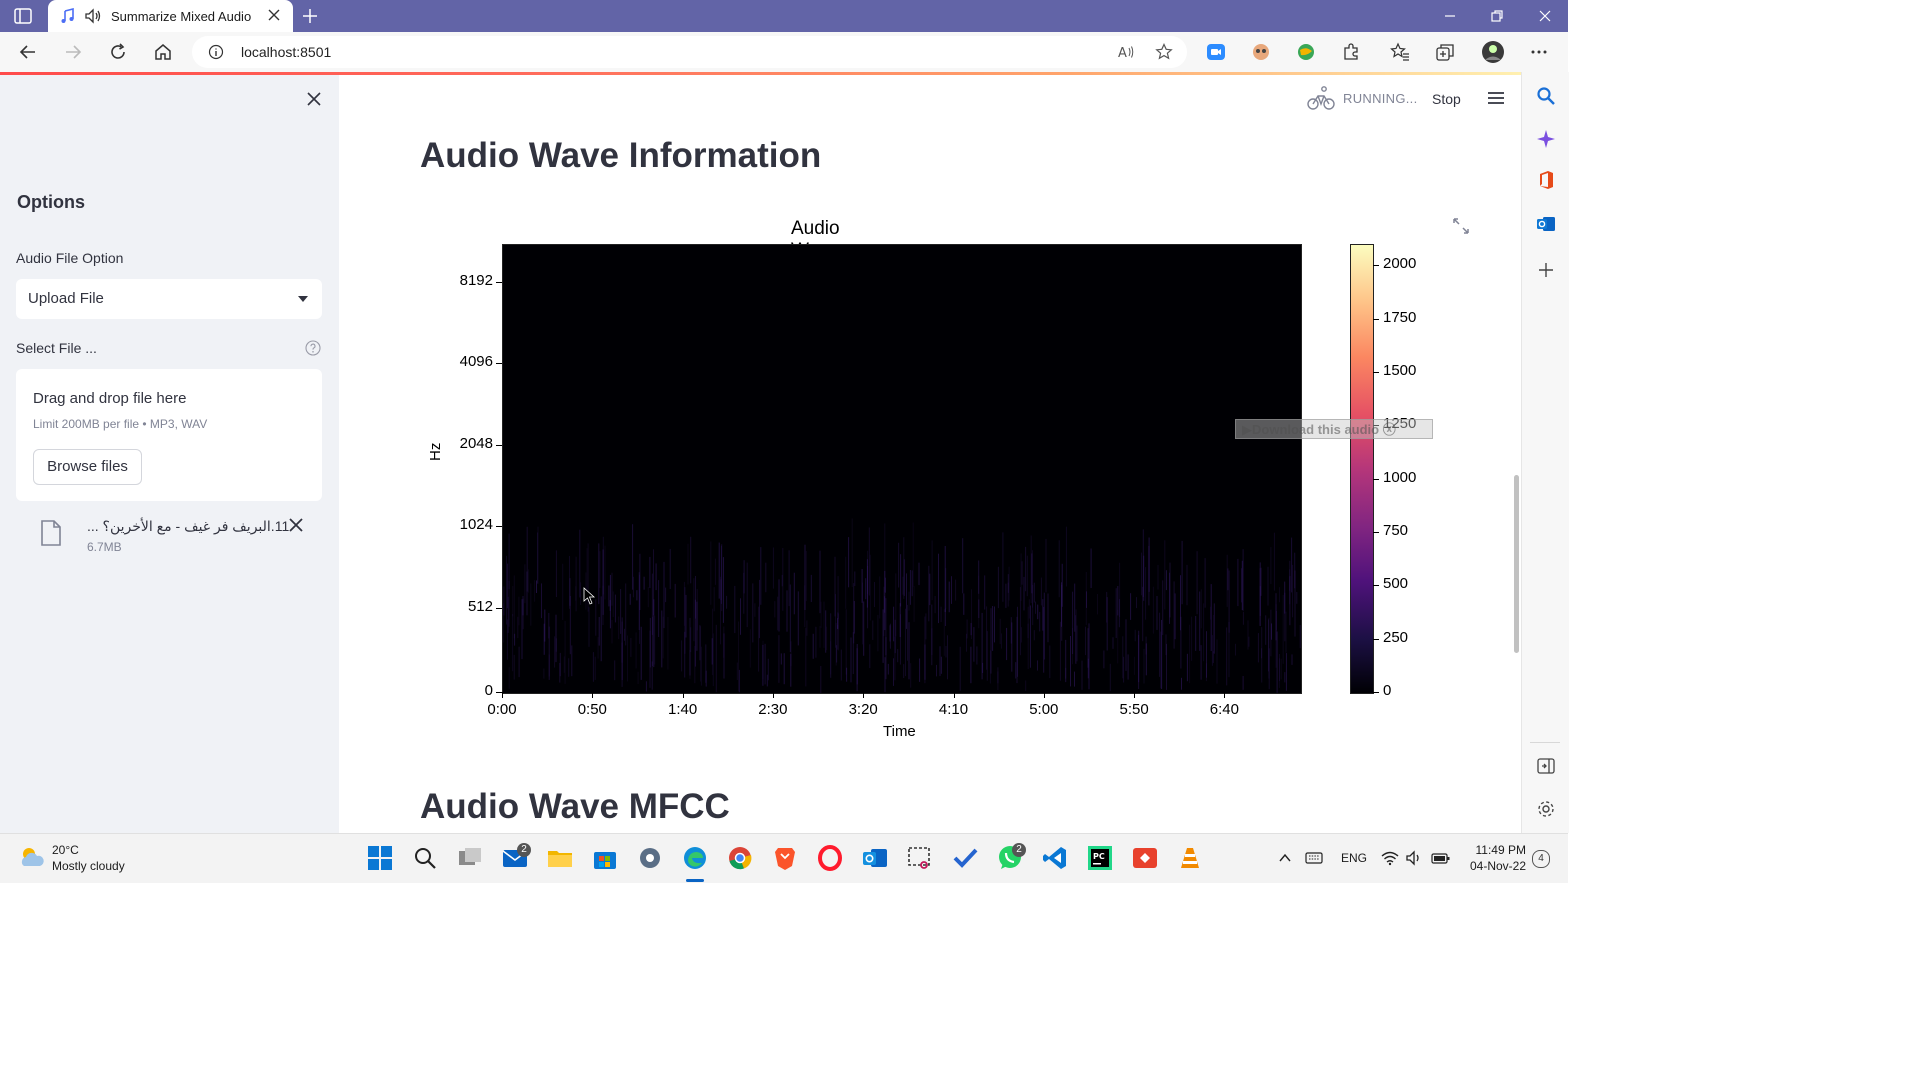  Describe the element at coordinates (695, 858) in the screenshot. I see `edge-browser-icon` at that location.